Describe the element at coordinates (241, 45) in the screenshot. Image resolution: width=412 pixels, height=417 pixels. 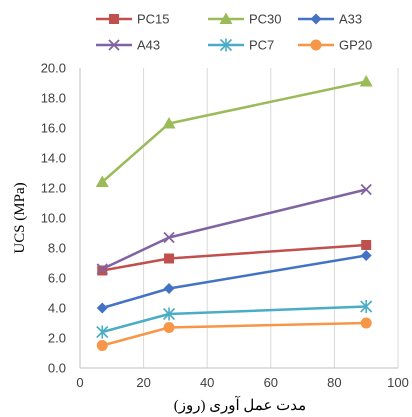
I see `legend-item-PC7: PC7` at that location.